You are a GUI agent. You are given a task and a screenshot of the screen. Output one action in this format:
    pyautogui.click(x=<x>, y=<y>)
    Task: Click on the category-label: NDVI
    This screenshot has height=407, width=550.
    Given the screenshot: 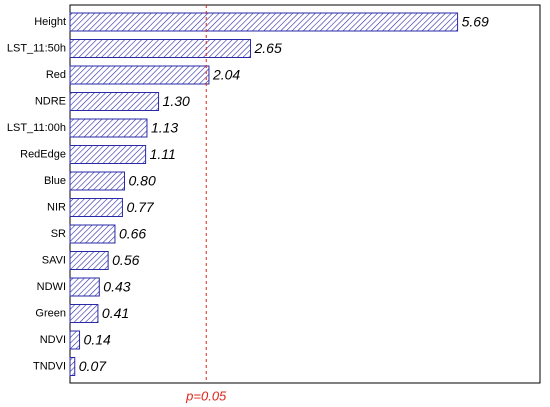 What is the action you would take?
    pyautogui.click(x=53, y=340)
    